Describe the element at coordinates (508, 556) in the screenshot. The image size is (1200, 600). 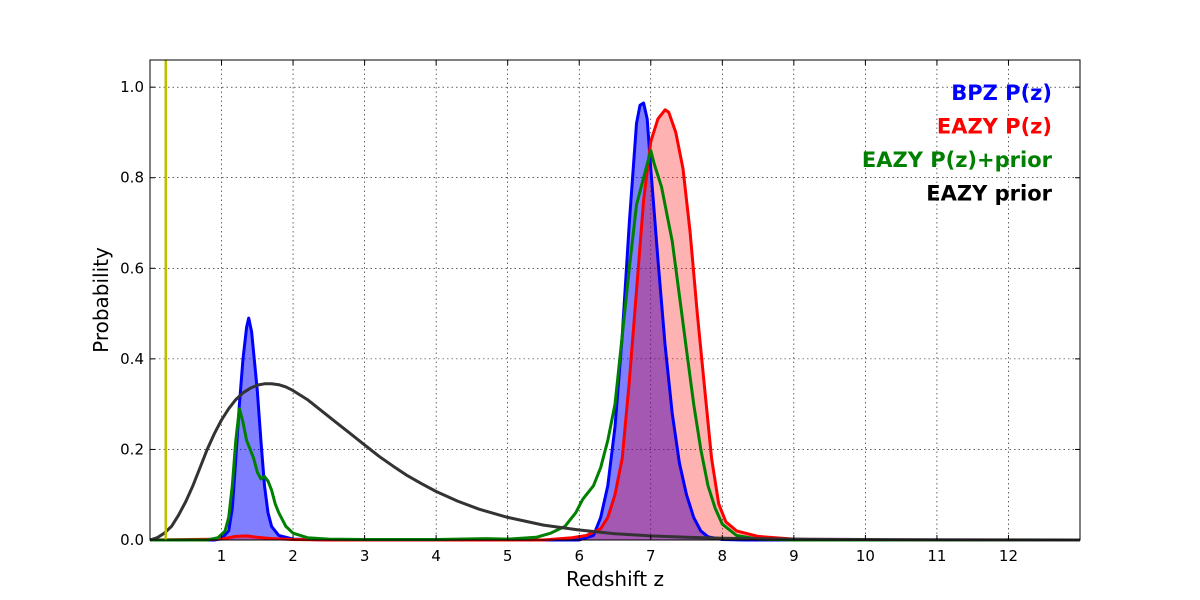
I see `x-tick-label: 5` at that location.